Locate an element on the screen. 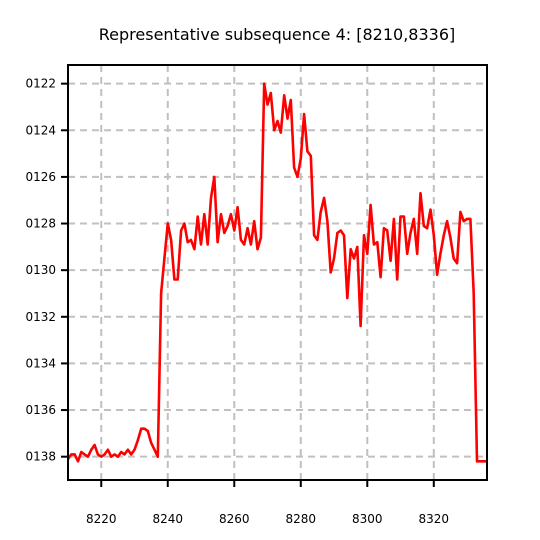  y-tick-label: 0126 is located at coordinates (40, 177).